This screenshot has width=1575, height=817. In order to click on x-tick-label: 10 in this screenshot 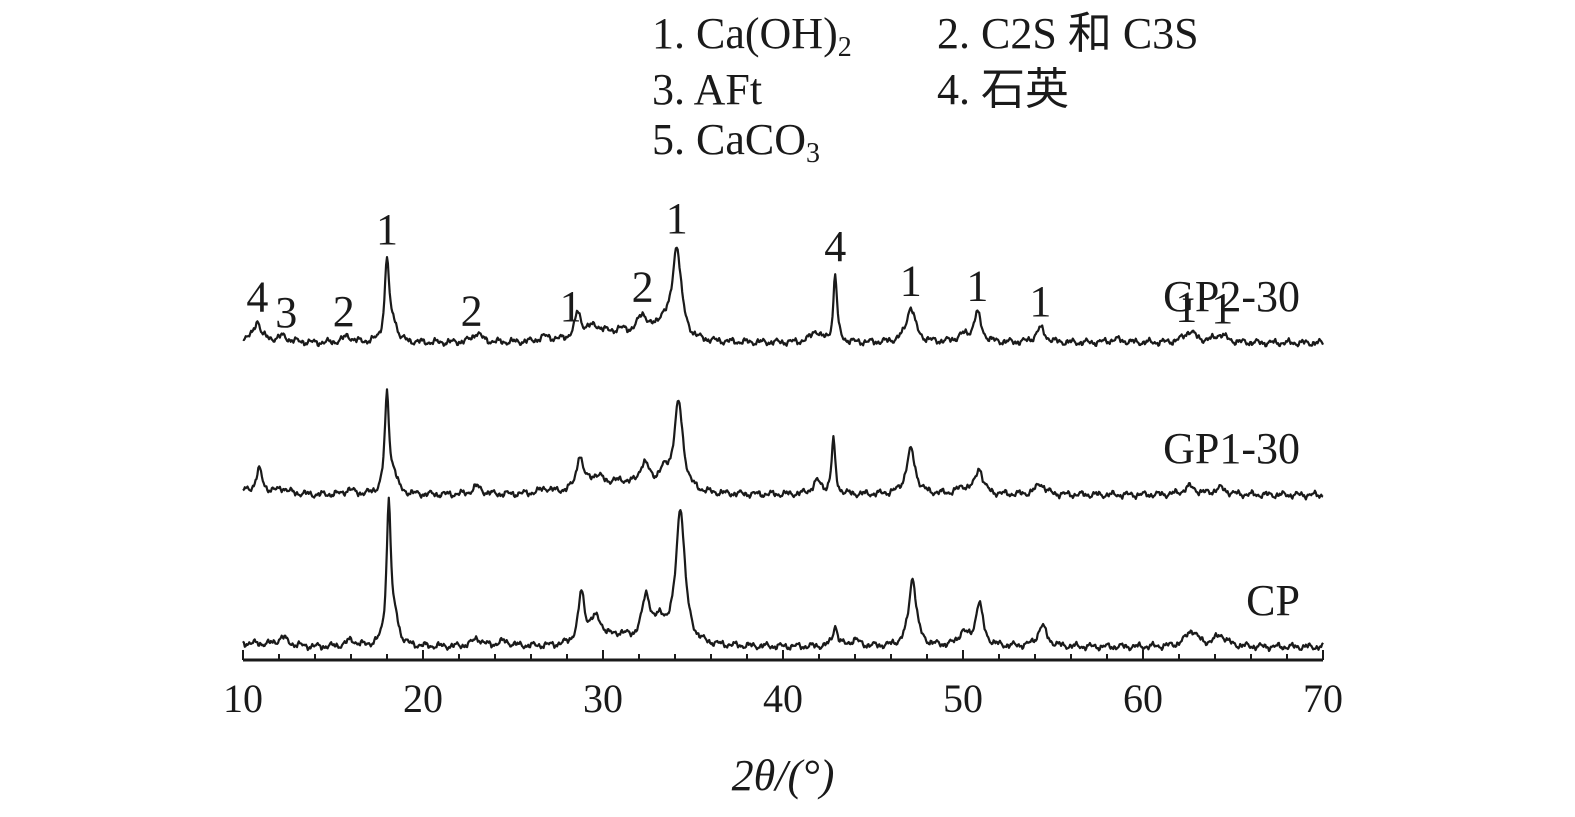, I will do `click(243, 698)`.